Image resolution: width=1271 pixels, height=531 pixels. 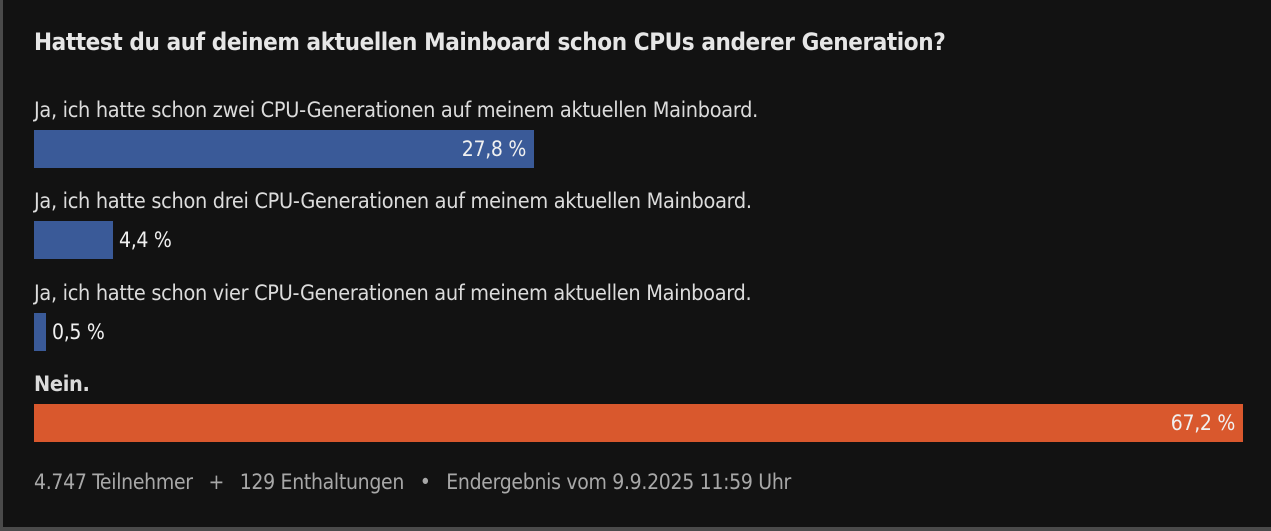 What do you see at coordinates (62, 384) in the screenshot?
I see `option-label: Nein.` at bounding box center [62, 384].